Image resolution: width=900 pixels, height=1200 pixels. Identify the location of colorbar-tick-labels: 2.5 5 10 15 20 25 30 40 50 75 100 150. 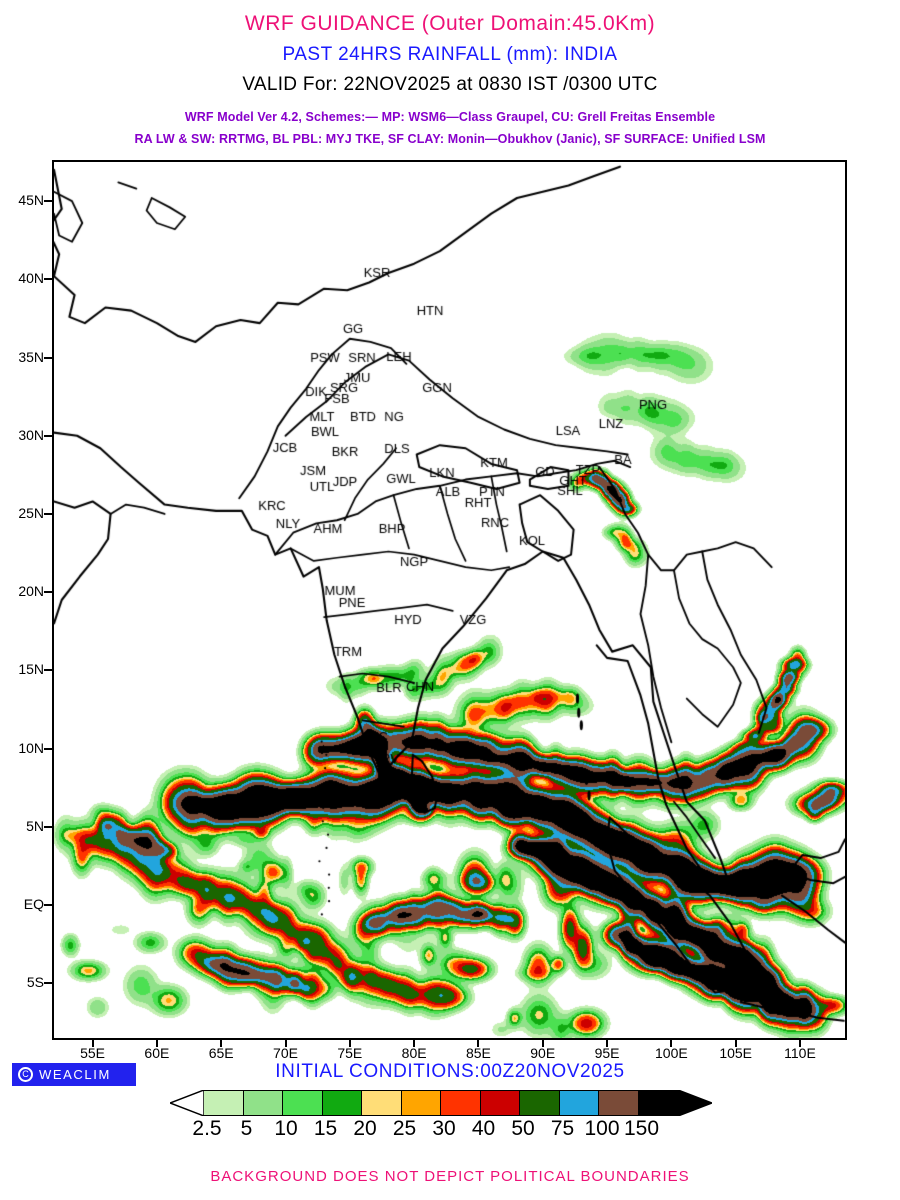
(450, 1131).